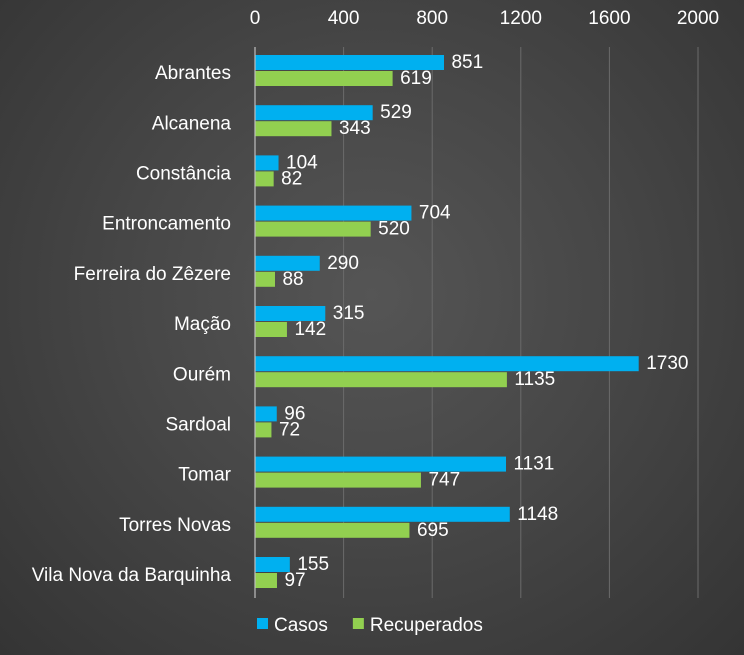 The width and height of the screenshot is (744, 655). I want to click on data-label: 96, so click(294, 413).